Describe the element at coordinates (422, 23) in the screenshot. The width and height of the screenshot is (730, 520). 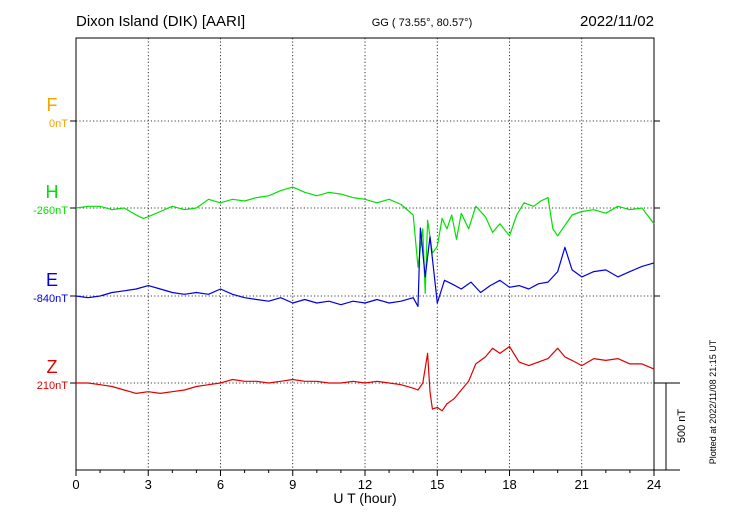
I see `coords-label: GG ( 73.55°, 80.57°)` at that location.